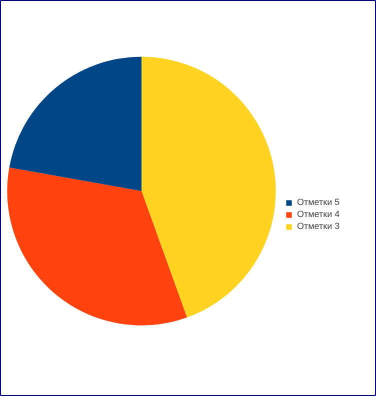 The width and height of the screenshot is (376, 396). I want to click on legend-label: Отметки 4, so click(318, 214).